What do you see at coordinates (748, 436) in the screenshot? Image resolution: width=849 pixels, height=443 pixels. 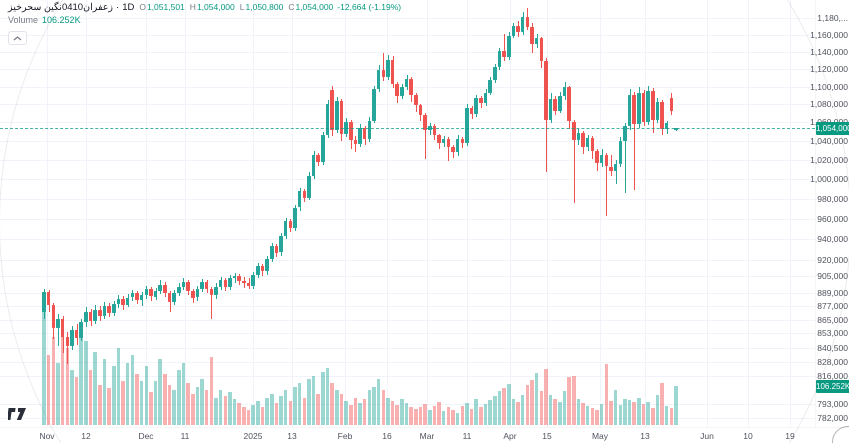 I see `time-axis-label: 10` at bounding box center [748, 436].